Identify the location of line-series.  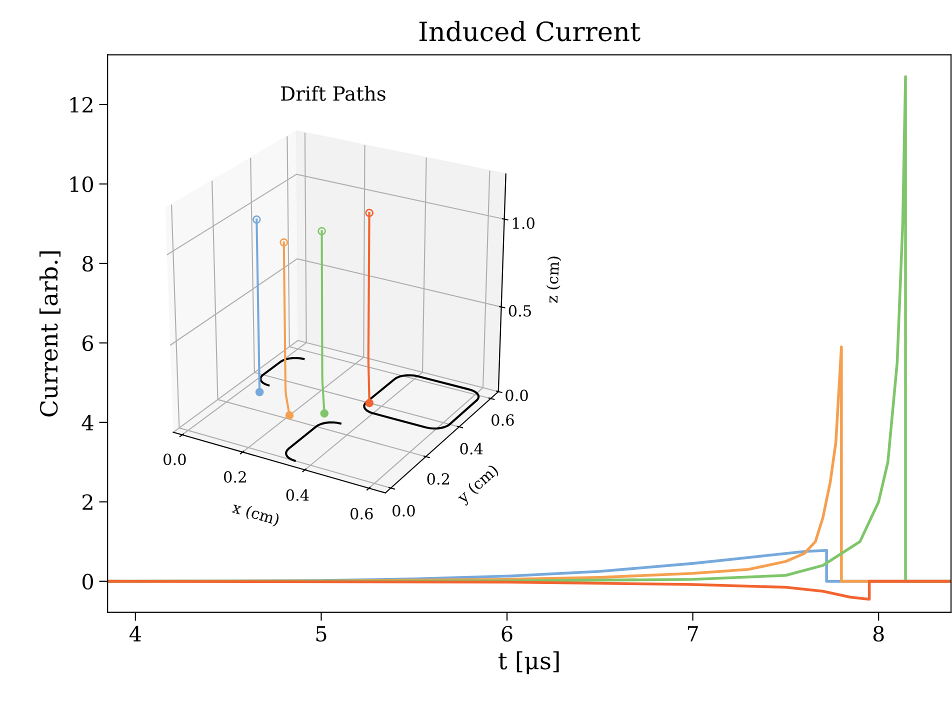
(530, 590).